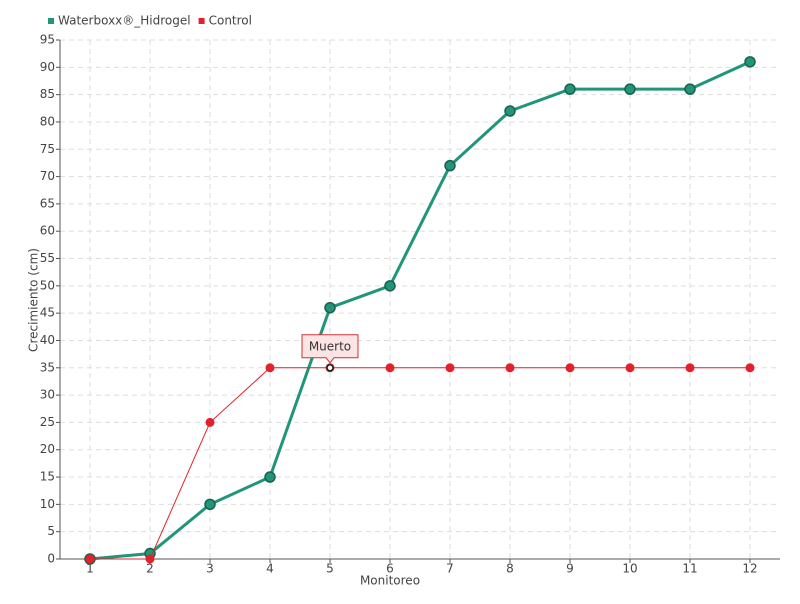 Image resolution: width=800 pixels, height=604 pixels. Describe the element at coordinates (230, 21) in the screenshot. I see `legend-label: Control` at that location.